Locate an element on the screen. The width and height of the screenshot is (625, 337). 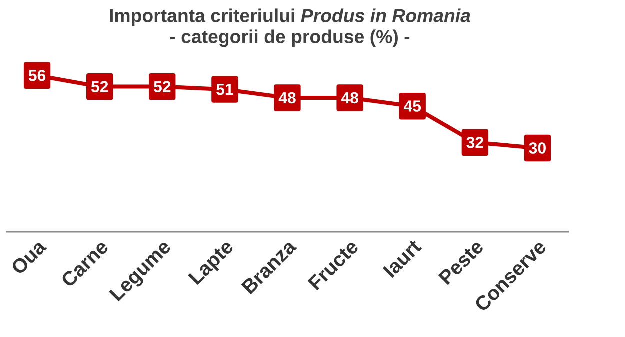
chart-title: Importanta criteriului Produs in Romania is located at coordinates (290, 17).